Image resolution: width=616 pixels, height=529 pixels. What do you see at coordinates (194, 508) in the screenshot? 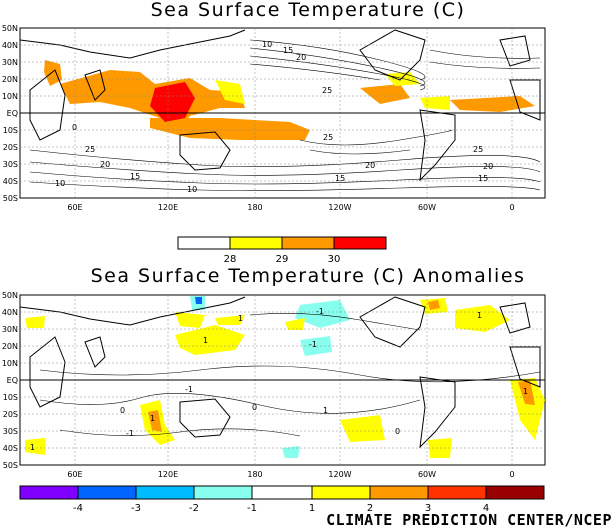
I see `colorbar-tick: -2` at bounding box center [194, 508].